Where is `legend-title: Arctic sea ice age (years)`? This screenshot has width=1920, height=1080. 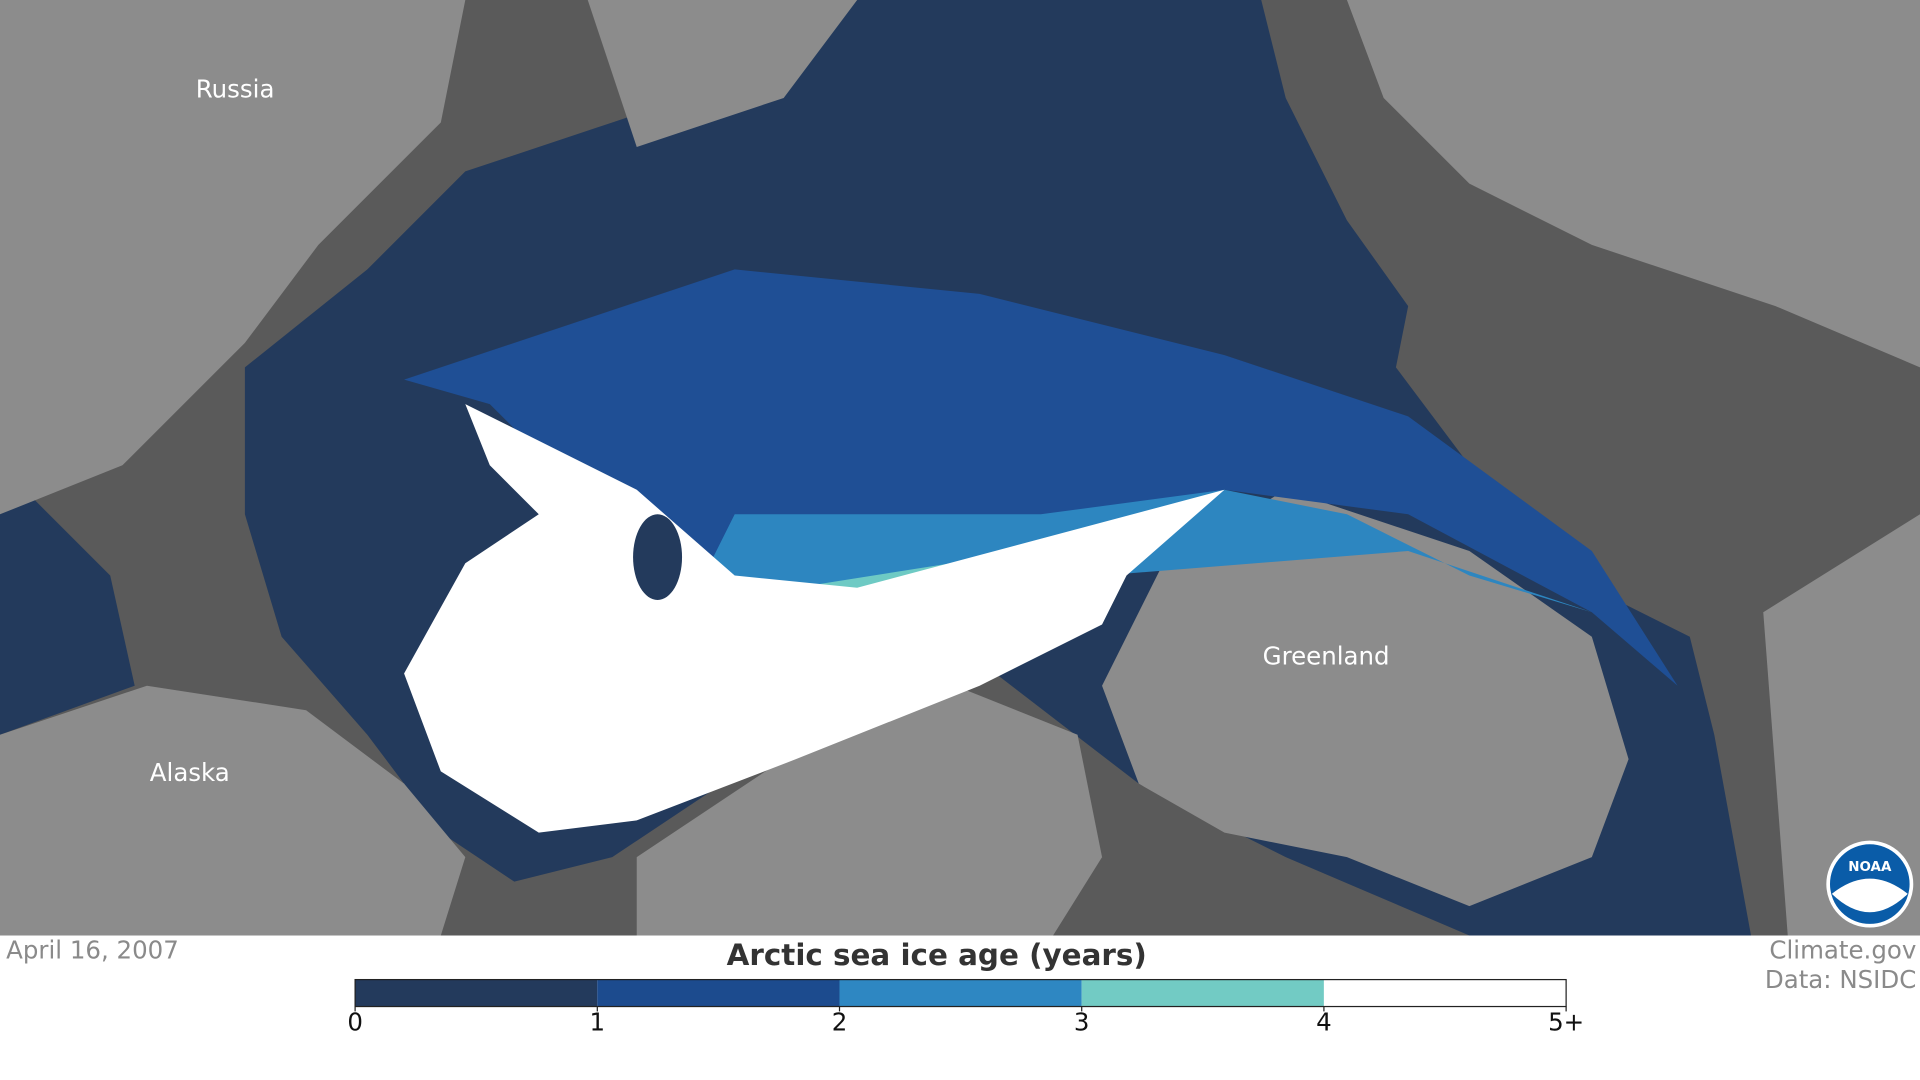
legend-title: Arctic sea ice age (years) is located at coordinates (937, 955).